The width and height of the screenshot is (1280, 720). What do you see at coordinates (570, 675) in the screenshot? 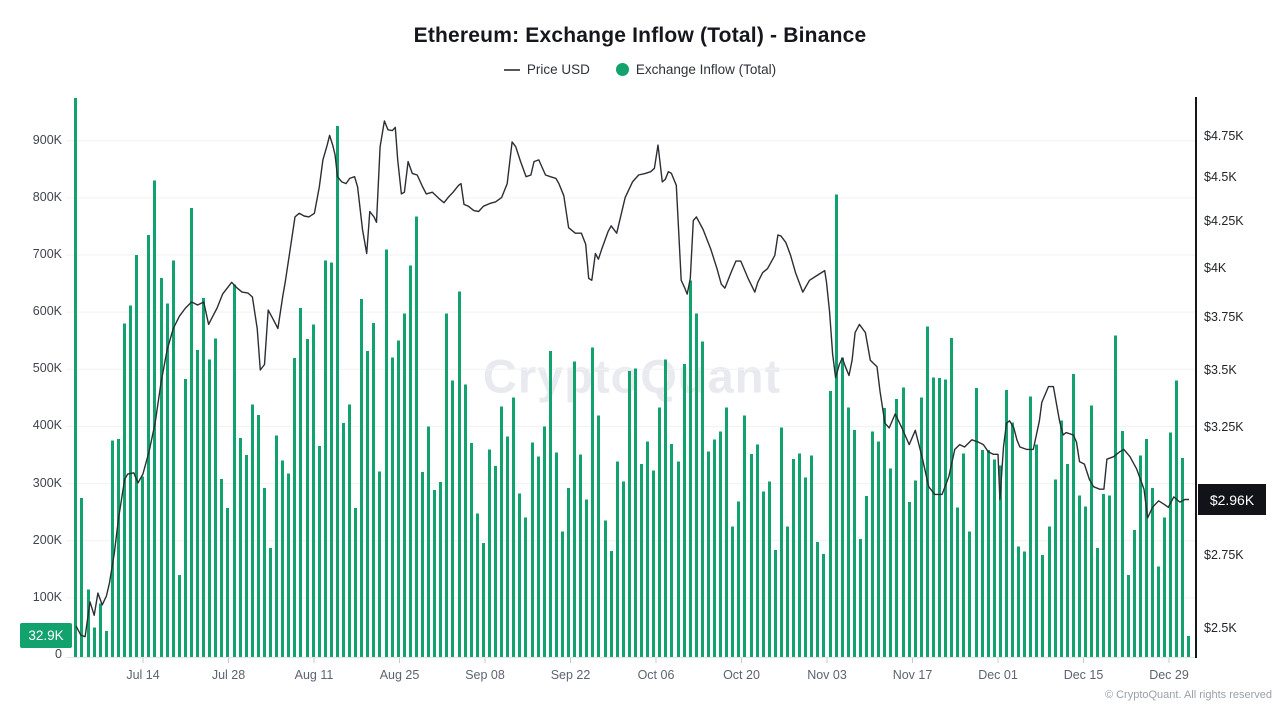
I see `x-axis-tick-label: Sep 22` at bounding box center [570, 675].